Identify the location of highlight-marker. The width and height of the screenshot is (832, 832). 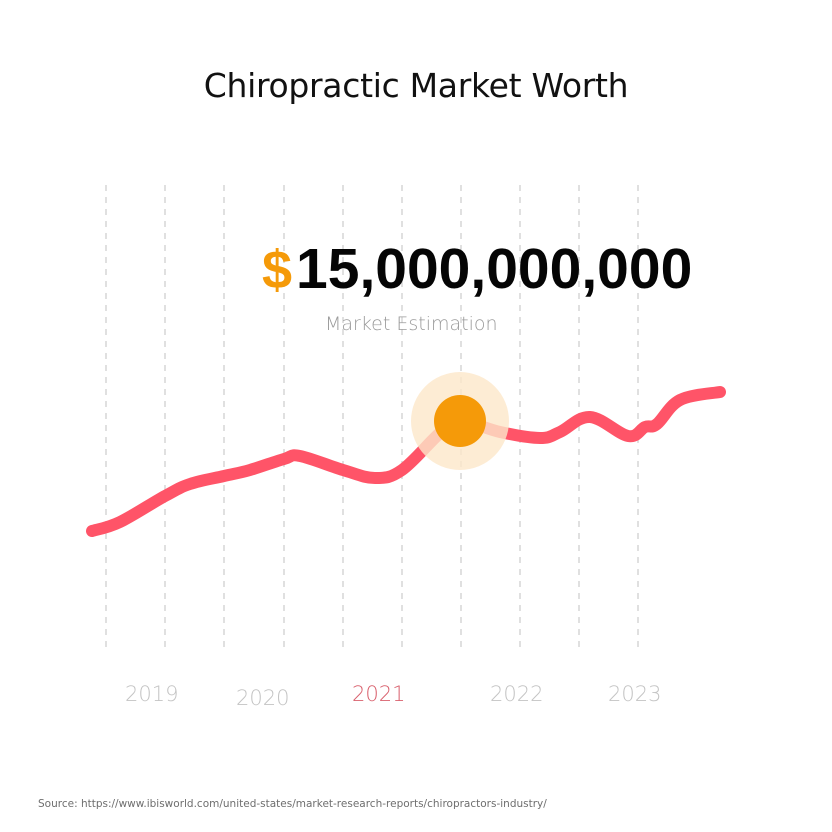
(460, 421).